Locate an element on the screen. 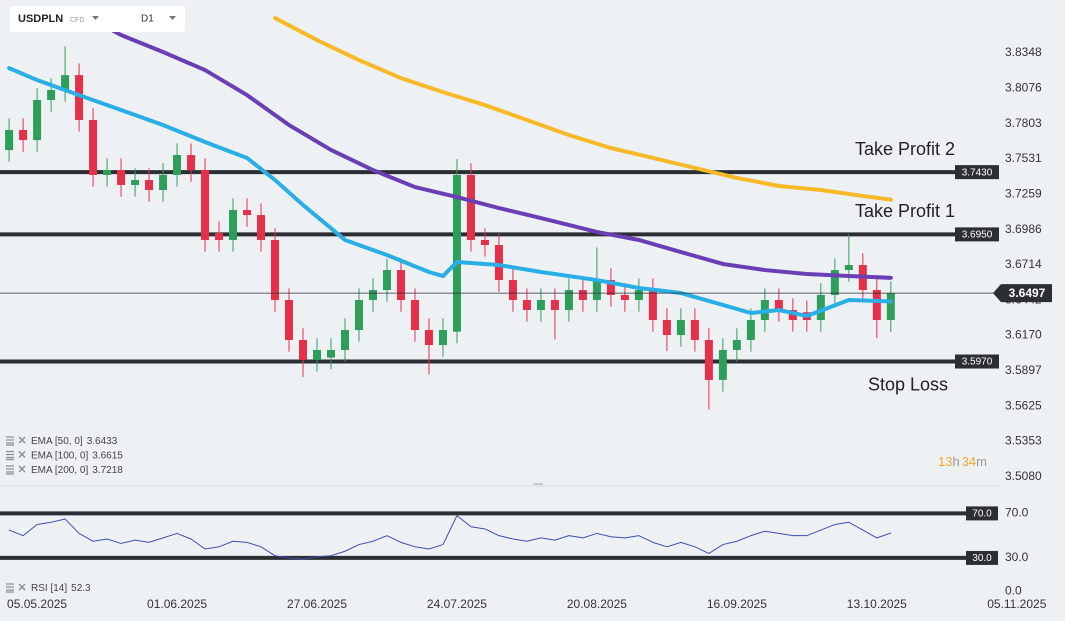  level-tag-label: 3.6950 is located at coordinates (977, 235).